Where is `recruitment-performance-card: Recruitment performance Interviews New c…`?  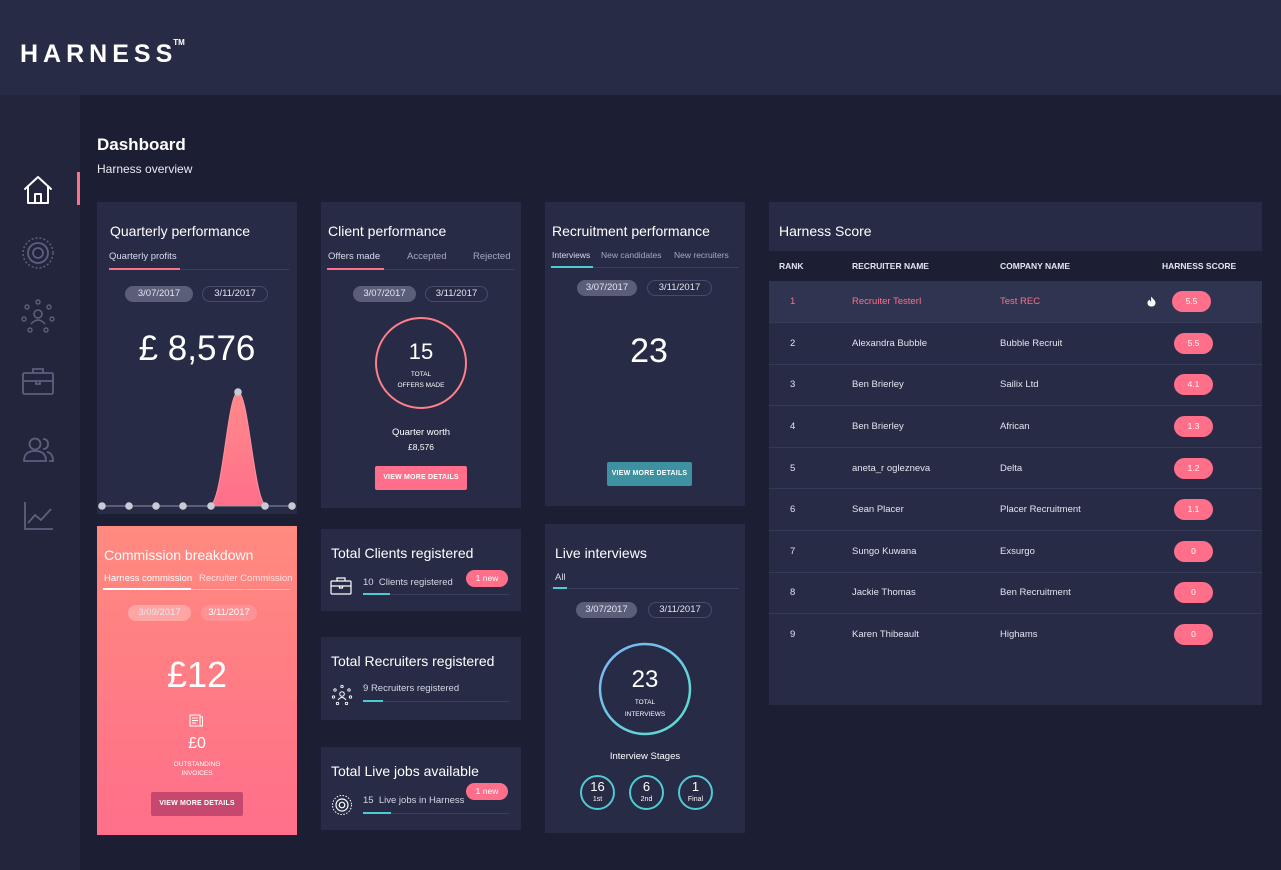 recruitment-performance-card: Recruitment performance Interviews New c… is located at coordinates (645, 354).